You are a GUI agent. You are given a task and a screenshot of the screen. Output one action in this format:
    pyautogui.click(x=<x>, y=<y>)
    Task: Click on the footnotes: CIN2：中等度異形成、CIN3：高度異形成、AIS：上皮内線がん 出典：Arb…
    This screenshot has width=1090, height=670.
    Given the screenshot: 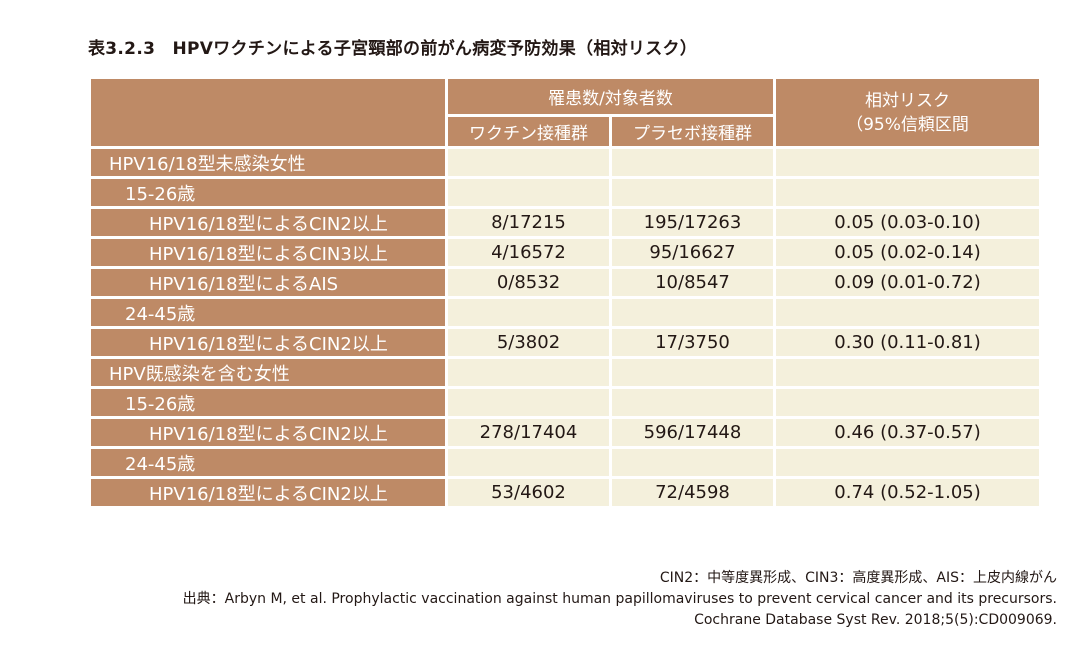 What is the action you would take?
    pyautogui.click(x=620, y=599)
    